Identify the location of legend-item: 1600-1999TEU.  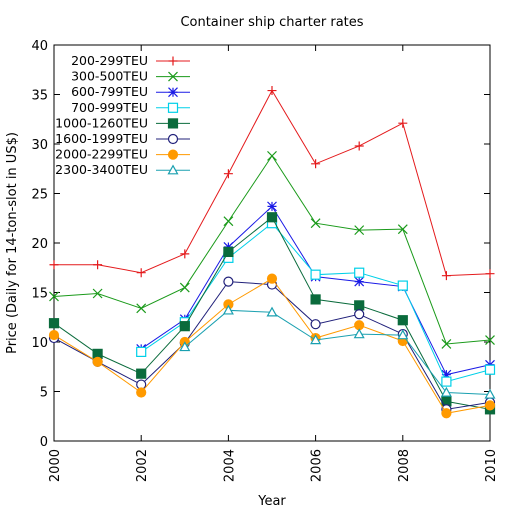
(122, 138).